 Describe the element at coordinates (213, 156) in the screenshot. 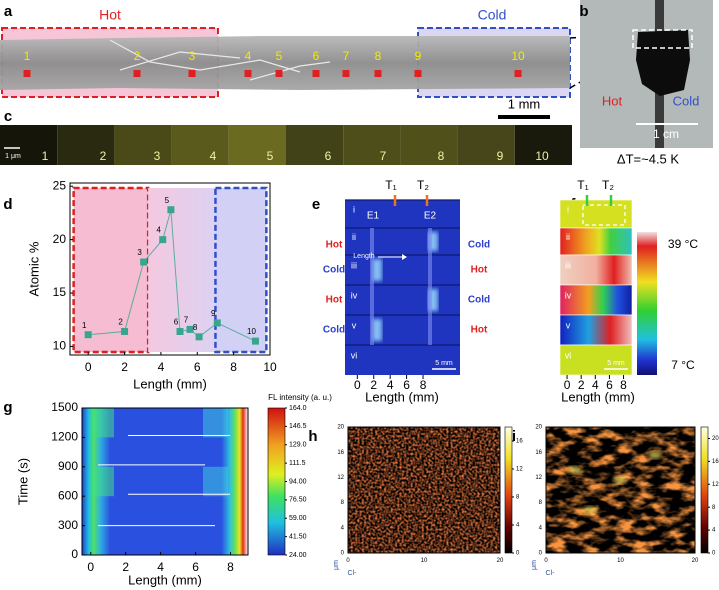

I see `region-number: 4` at that location.